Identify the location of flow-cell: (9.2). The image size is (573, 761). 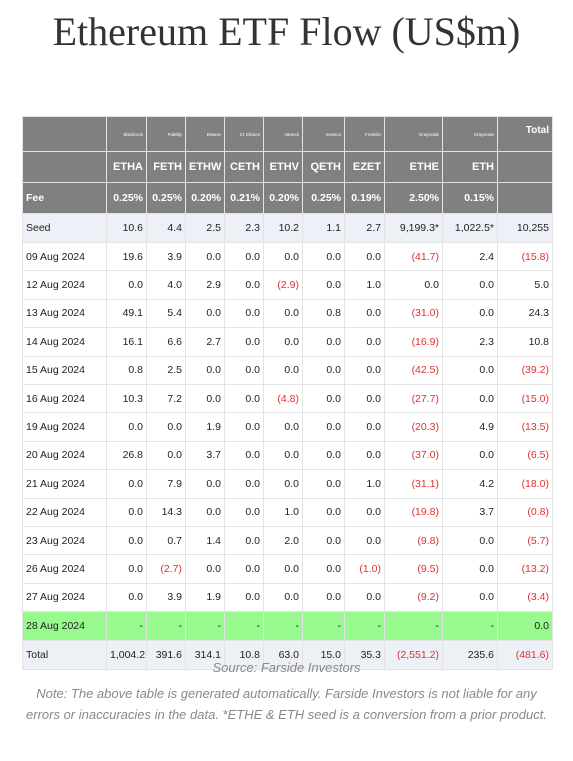
(413, 597).